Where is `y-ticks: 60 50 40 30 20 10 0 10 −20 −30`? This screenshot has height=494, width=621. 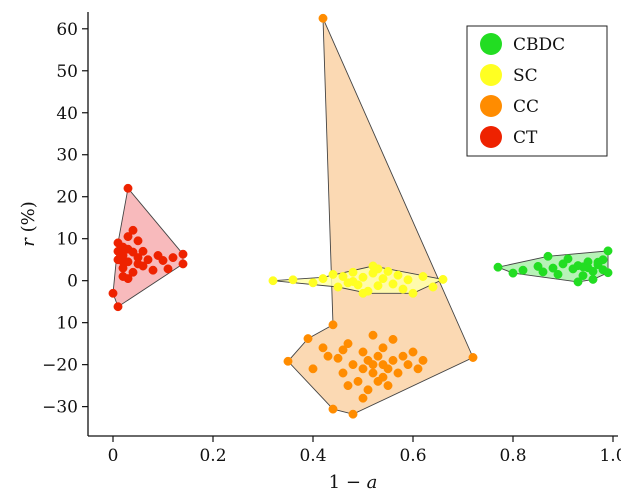
y-ticks: 60 50 40 30 20 10 0 10 −20 −30 is located at coordinates (65, 219).